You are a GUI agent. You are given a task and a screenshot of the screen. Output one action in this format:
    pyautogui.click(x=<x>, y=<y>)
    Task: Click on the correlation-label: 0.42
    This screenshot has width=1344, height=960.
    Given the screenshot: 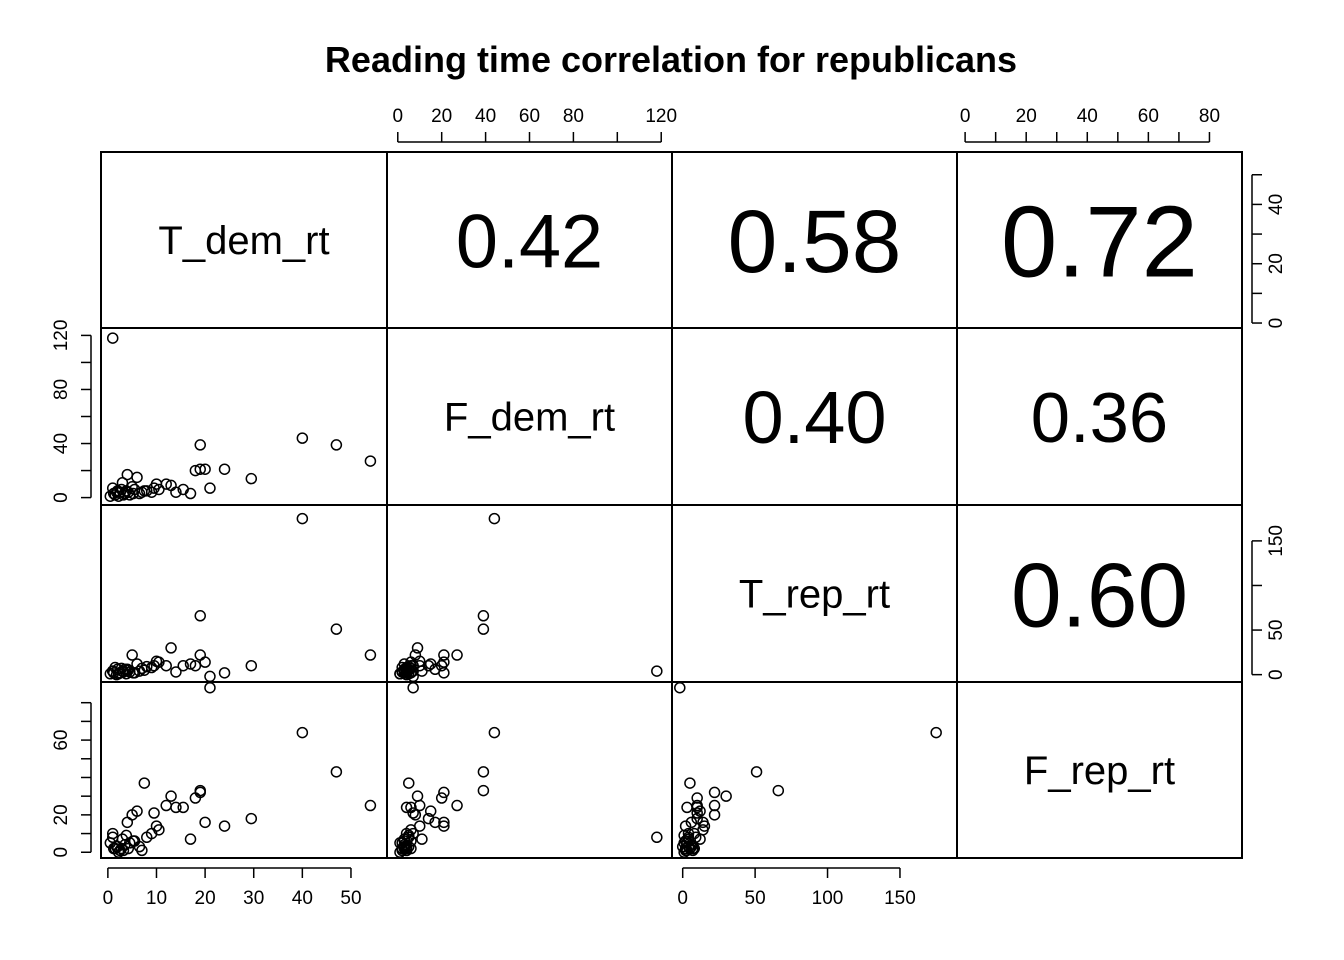 What is the action you would take?
    pyautogui.click(x=529, y=241)
    